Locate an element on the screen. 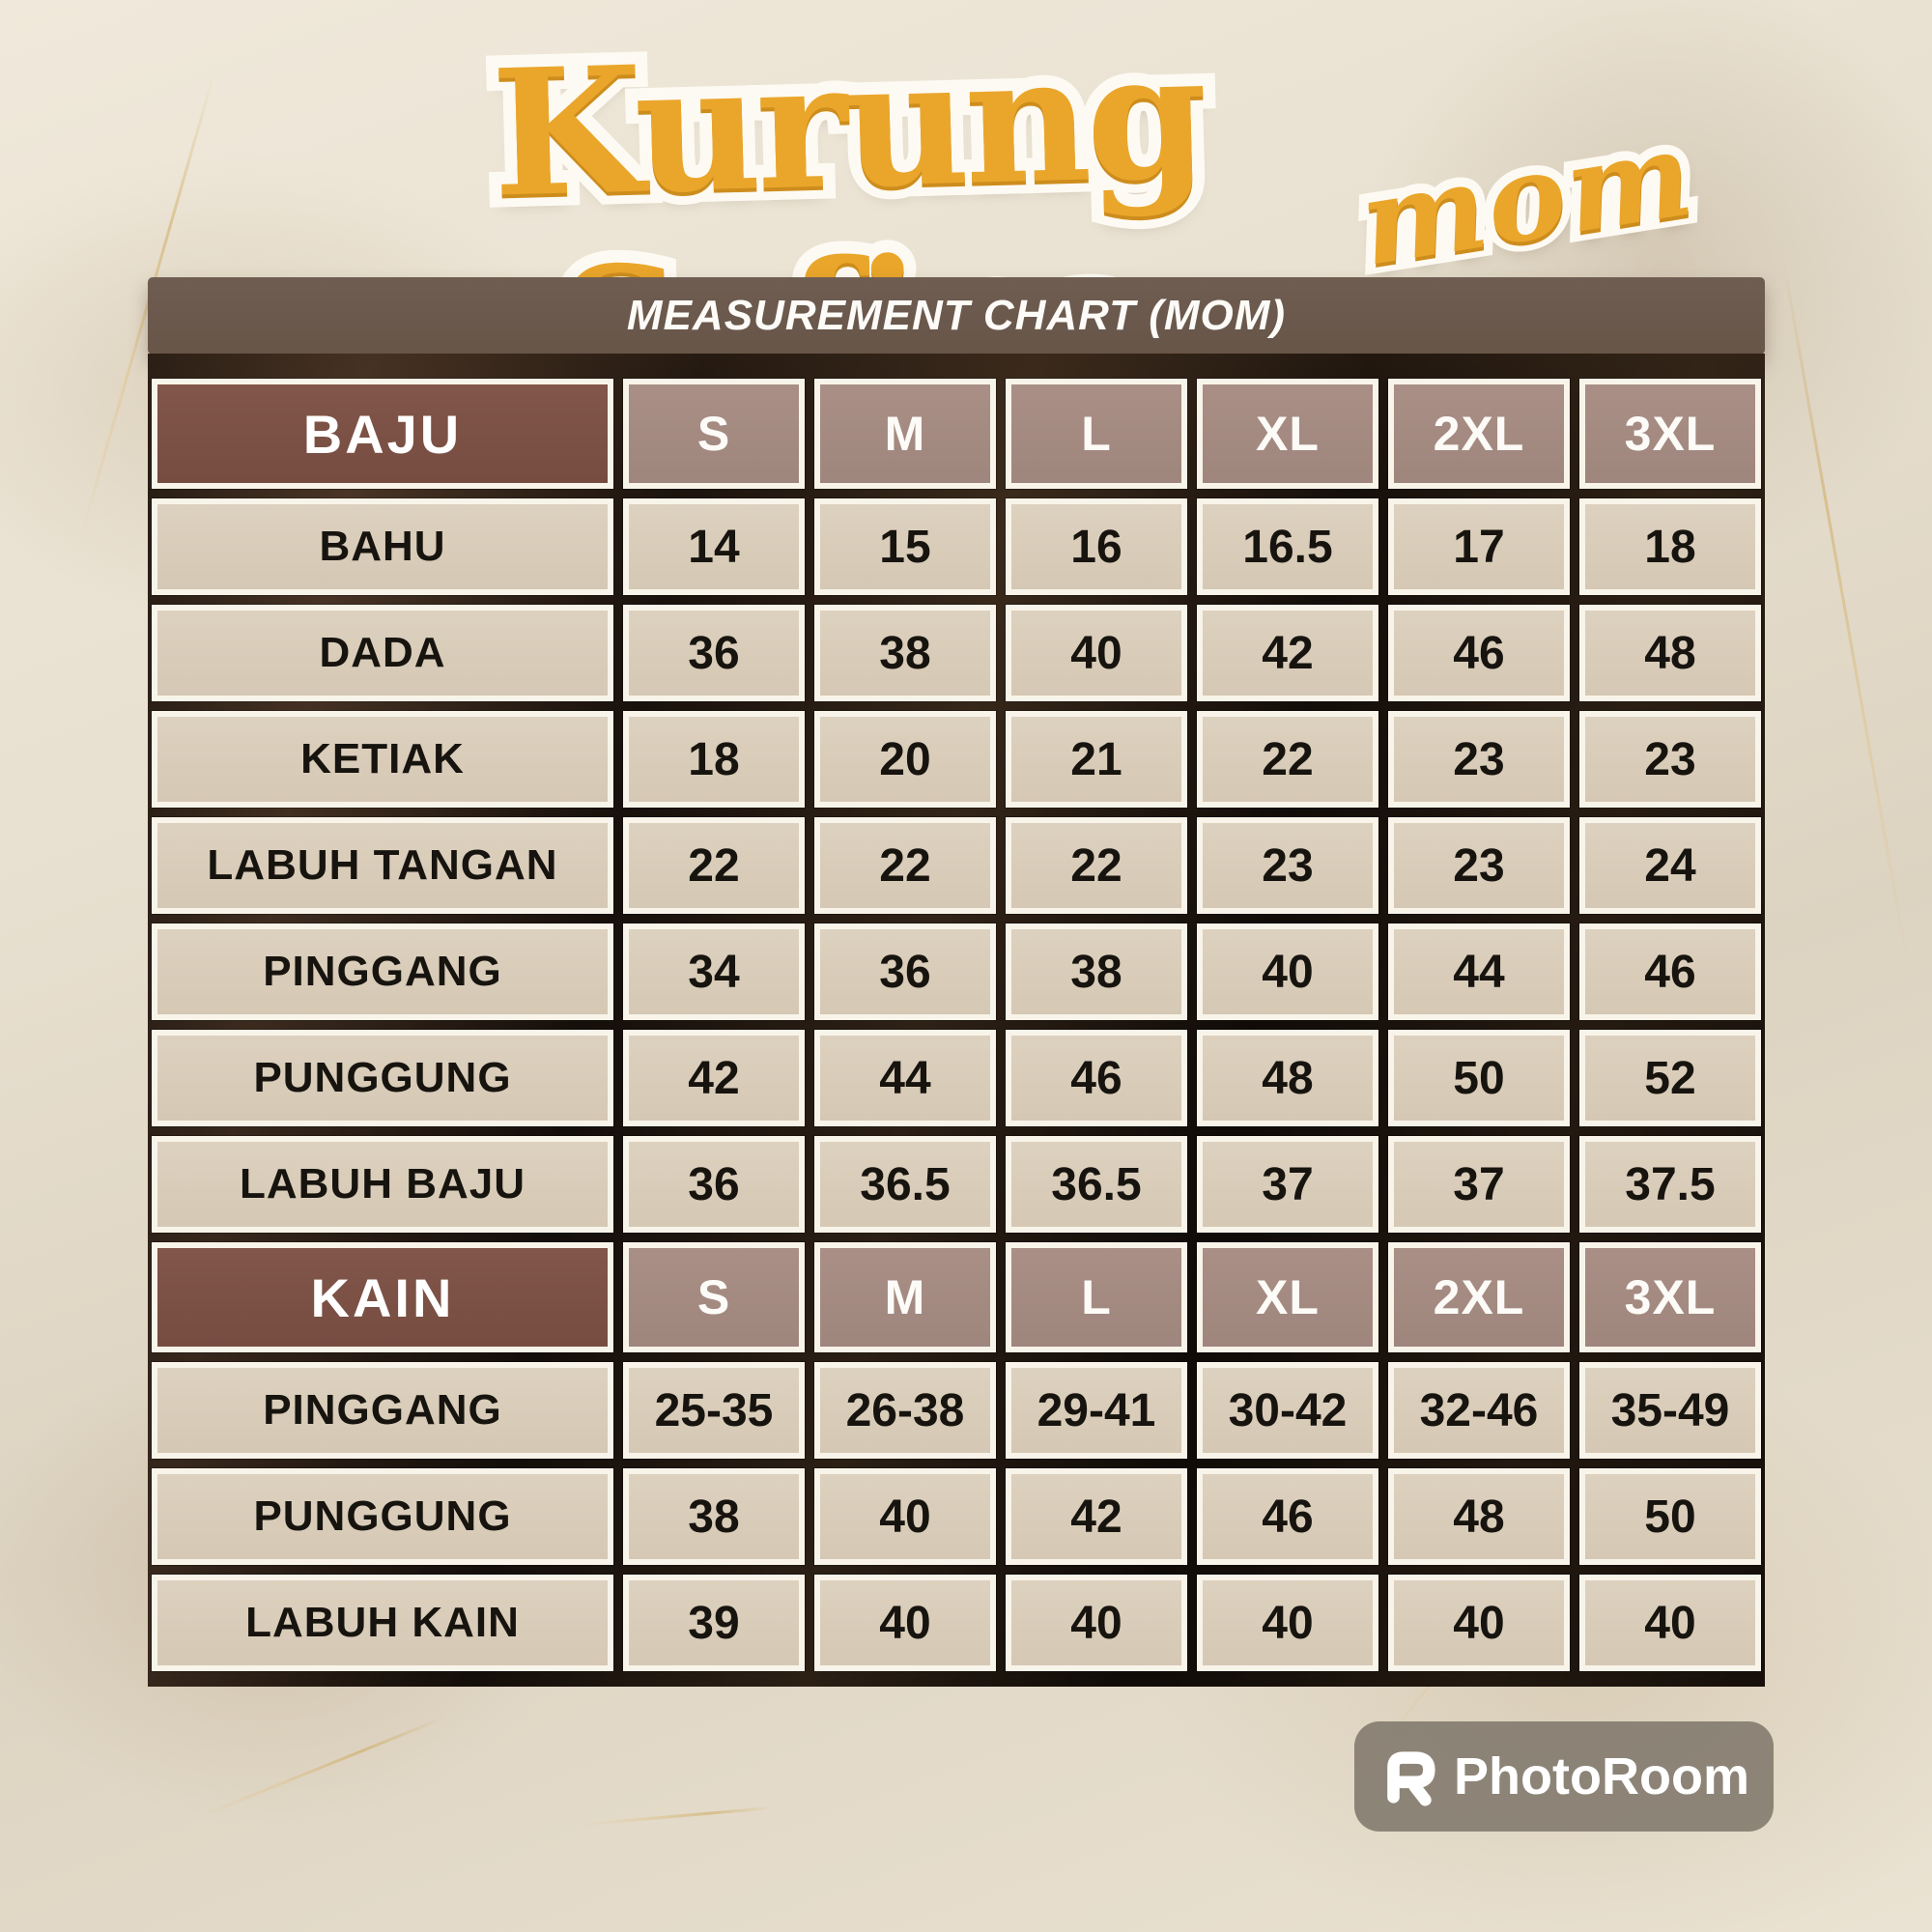  table-cell: 17 is located at coordinates (1479, 546).